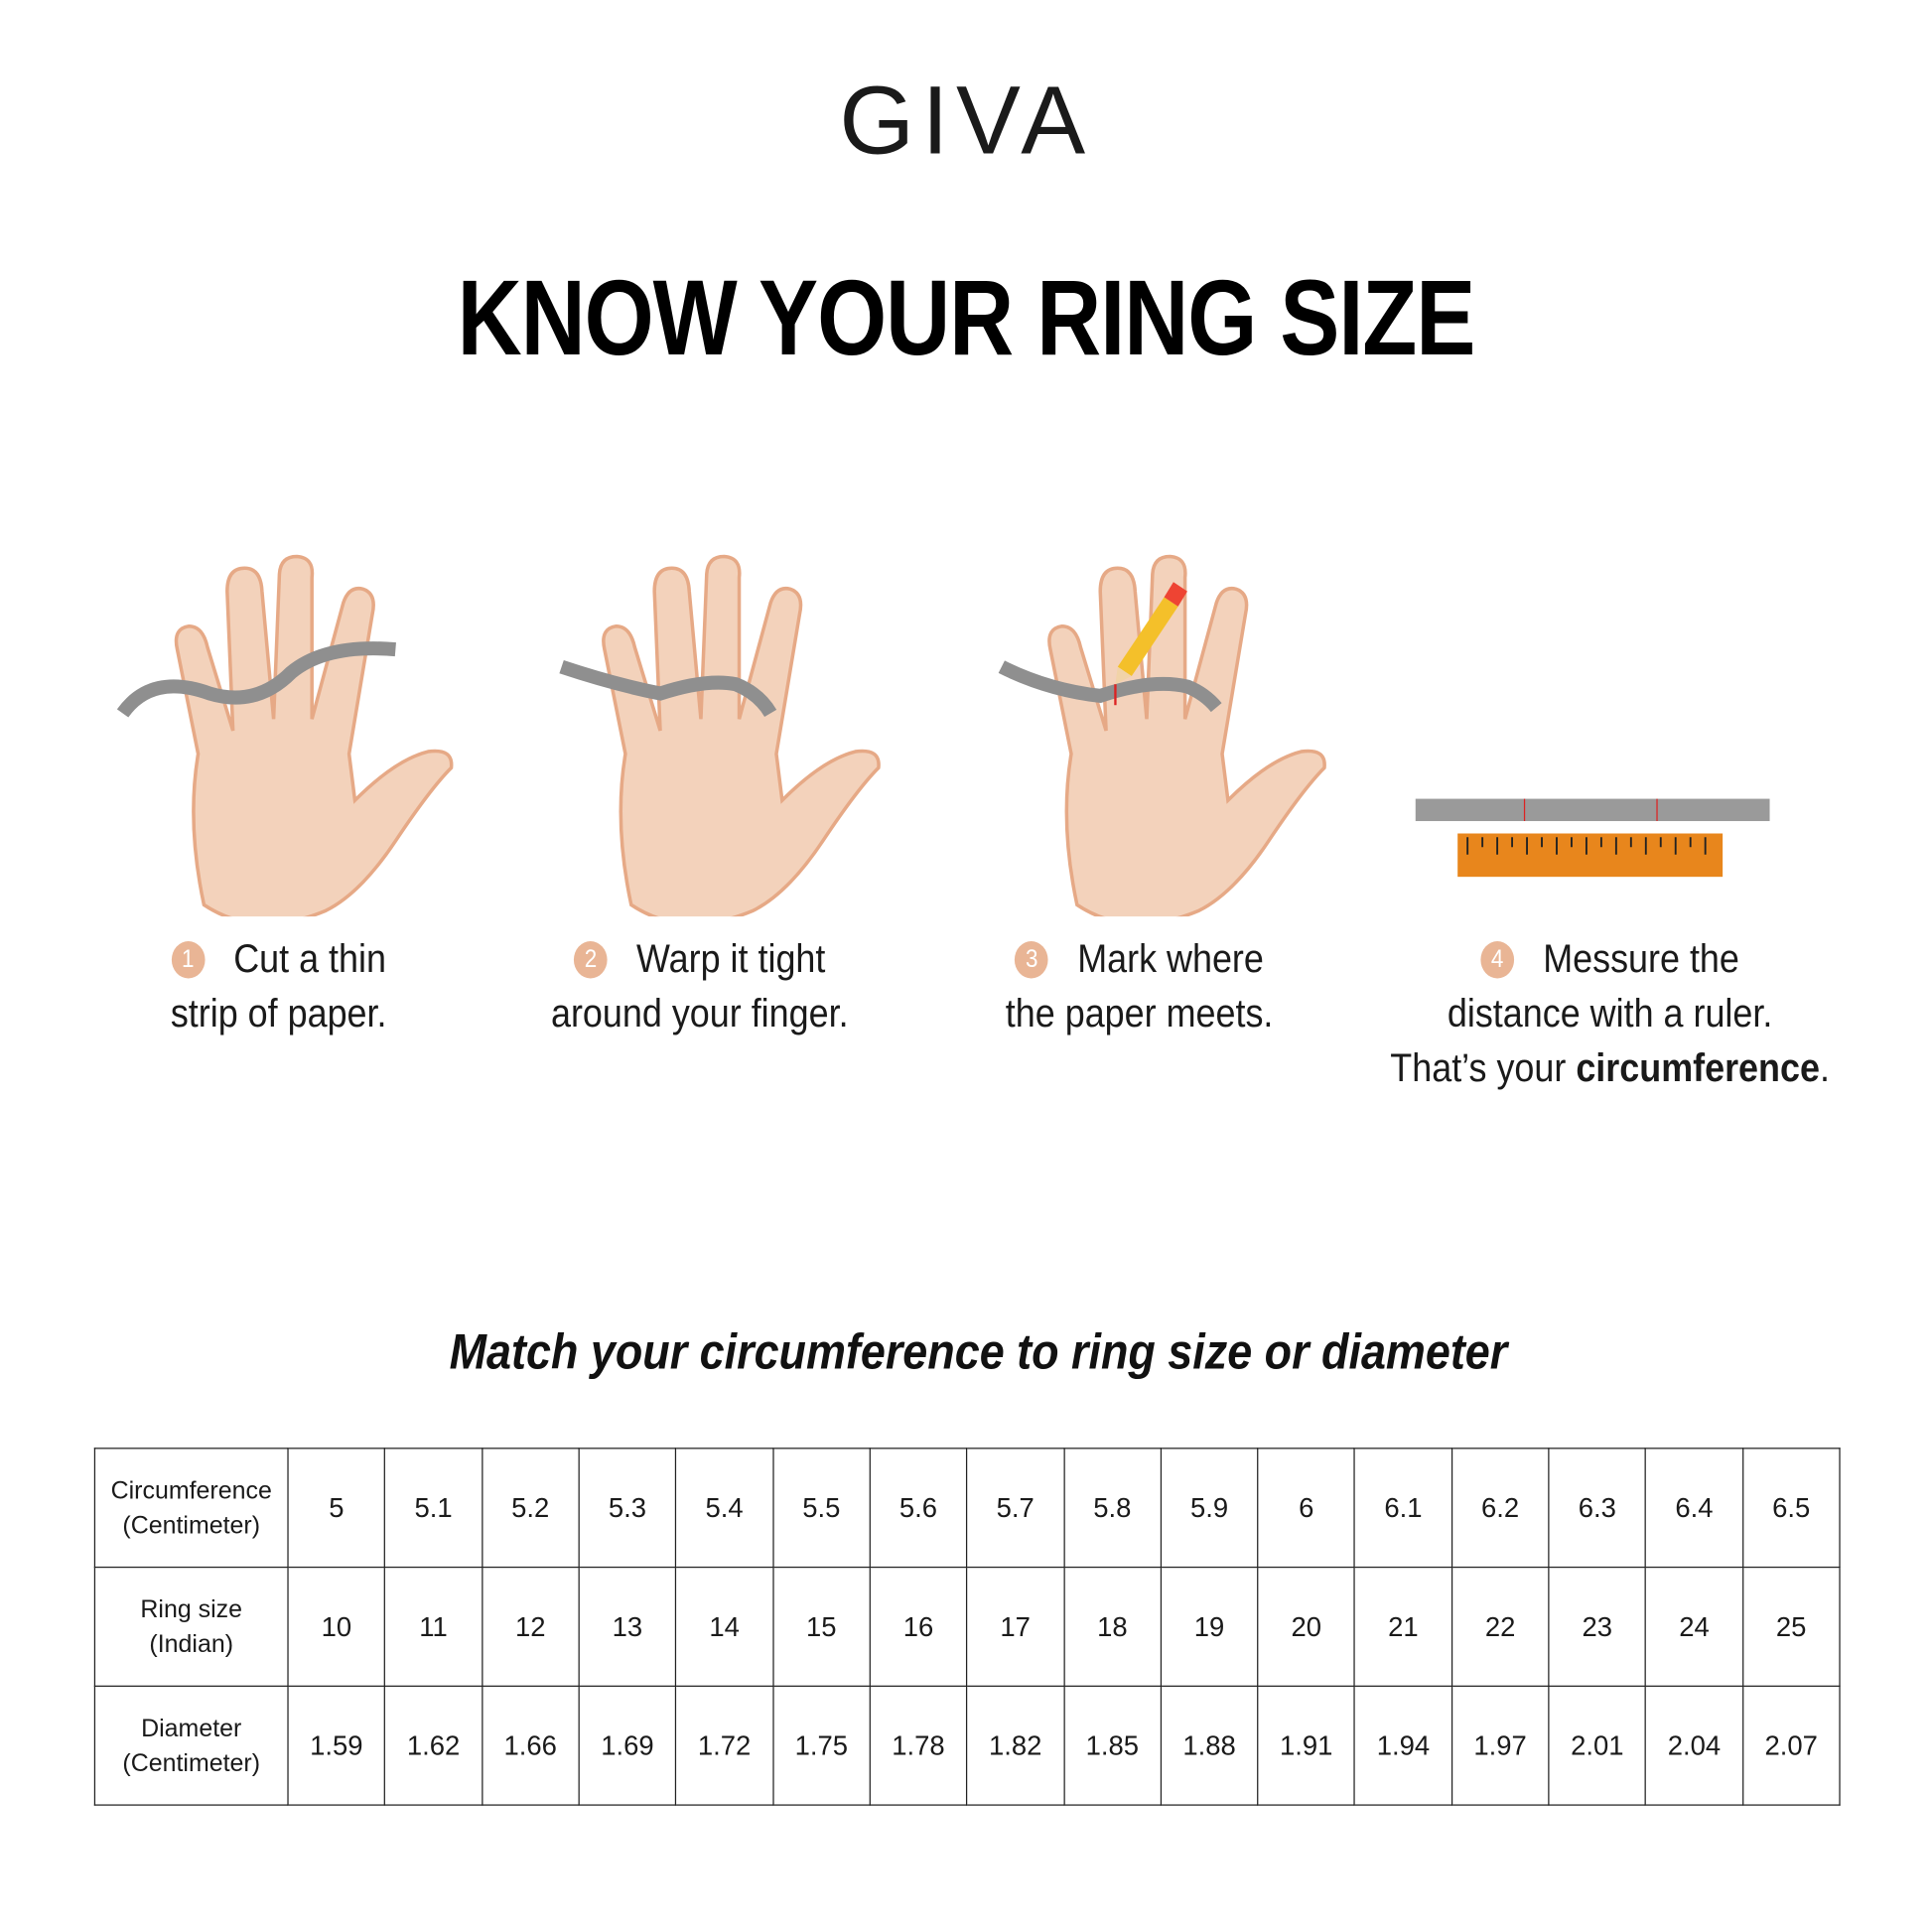  What do you see at coordinates (336, 1746) in the screenshot?
I see `table-cell: 1.59` at bounding box center [336, 1746].